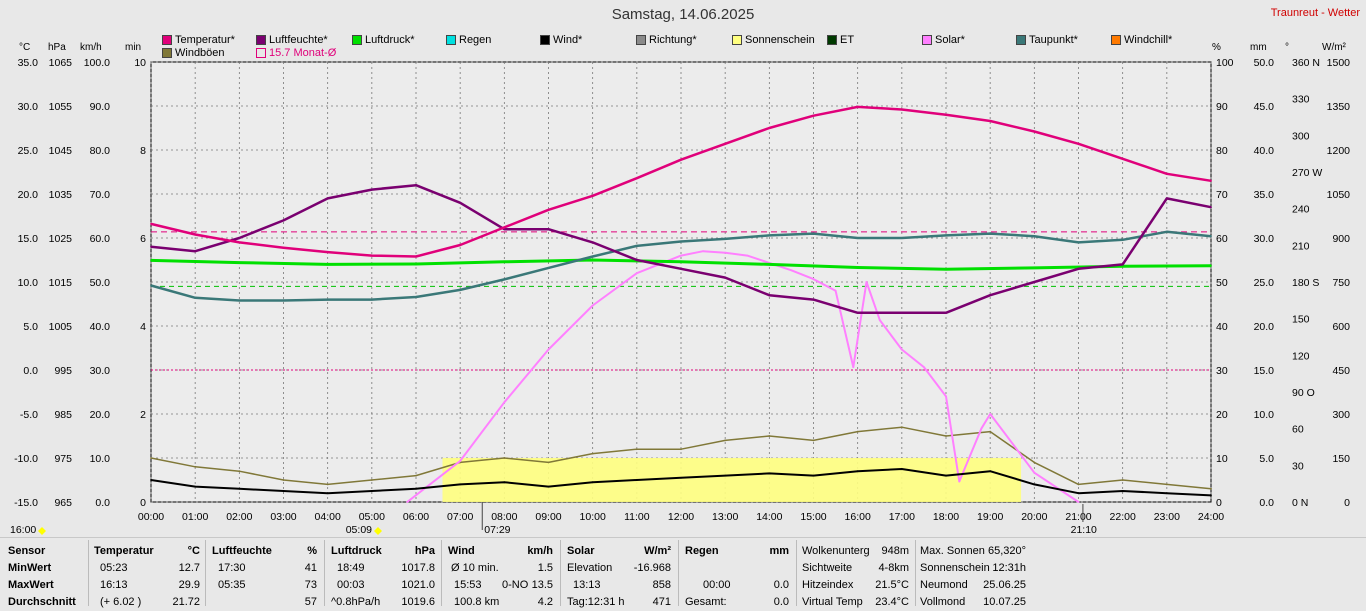 The height and width of the screenshot is (611, 1366). I want to click on tick-label-temp: -10.0, so click(26, 459).